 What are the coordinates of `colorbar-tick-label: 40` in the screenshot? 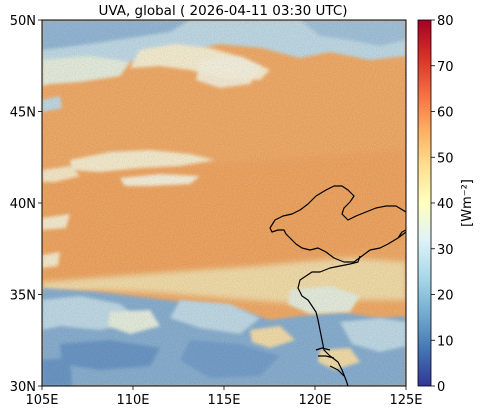 It's located at (445, 204).